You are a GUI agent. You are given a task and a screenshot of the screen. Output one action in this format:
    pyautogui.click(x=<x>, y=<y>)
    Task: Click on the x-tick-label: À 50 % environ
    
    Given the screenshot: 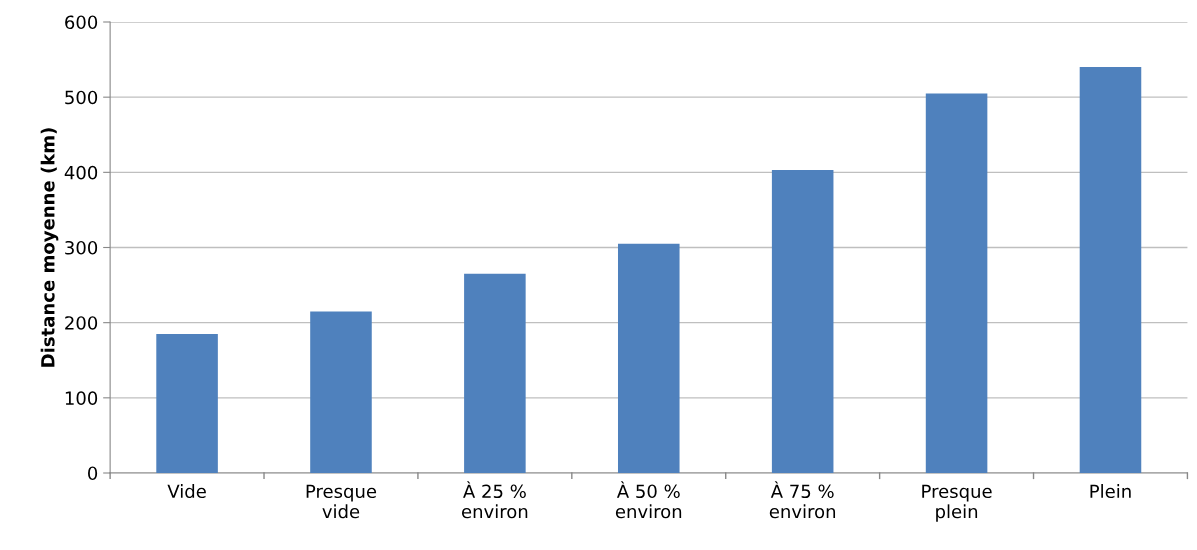 What is the action you would take?
    pyautogui.click(x=648, y=500)
    